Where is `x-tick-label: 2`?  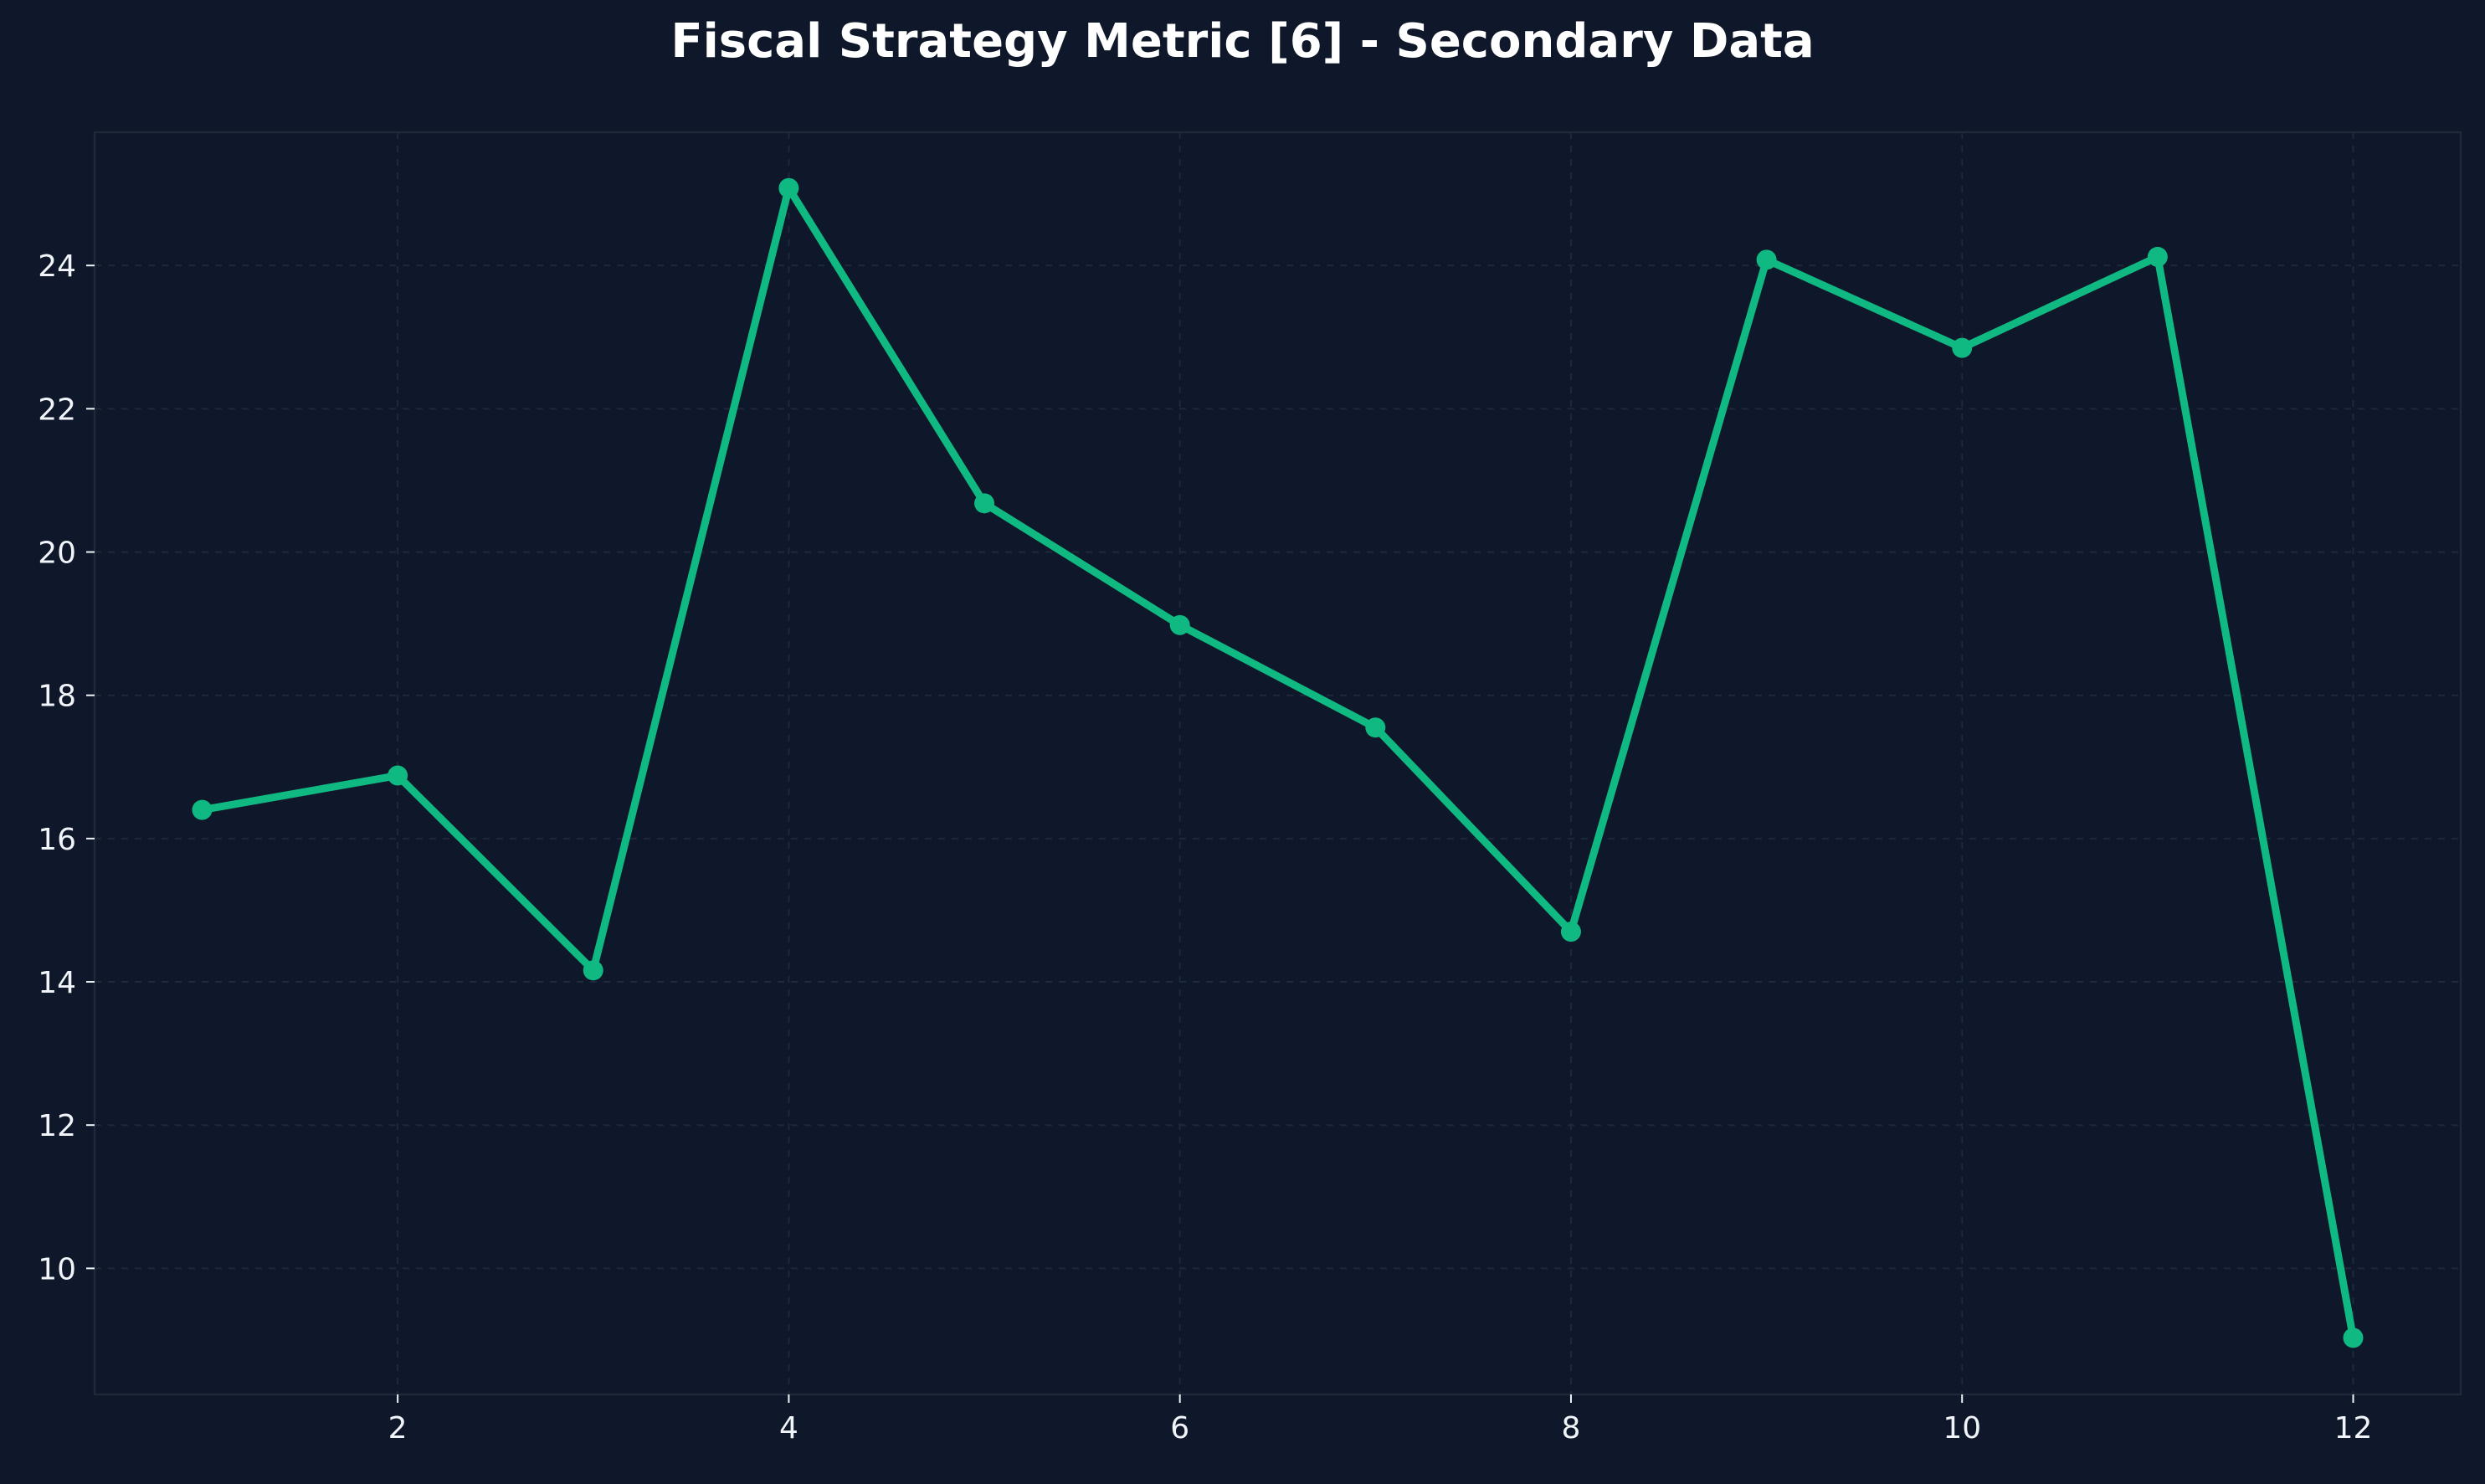 x-tick-label: 2 is located at coordinates (398, 1428).